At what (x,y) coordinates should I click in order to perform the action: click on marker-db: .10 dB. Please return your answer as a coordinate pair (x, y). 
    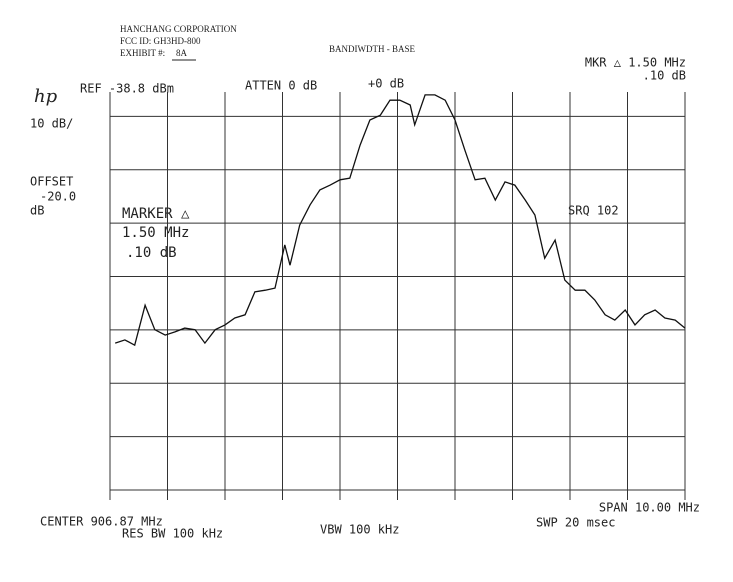
    Looking at the image, I should click on (151, 253).